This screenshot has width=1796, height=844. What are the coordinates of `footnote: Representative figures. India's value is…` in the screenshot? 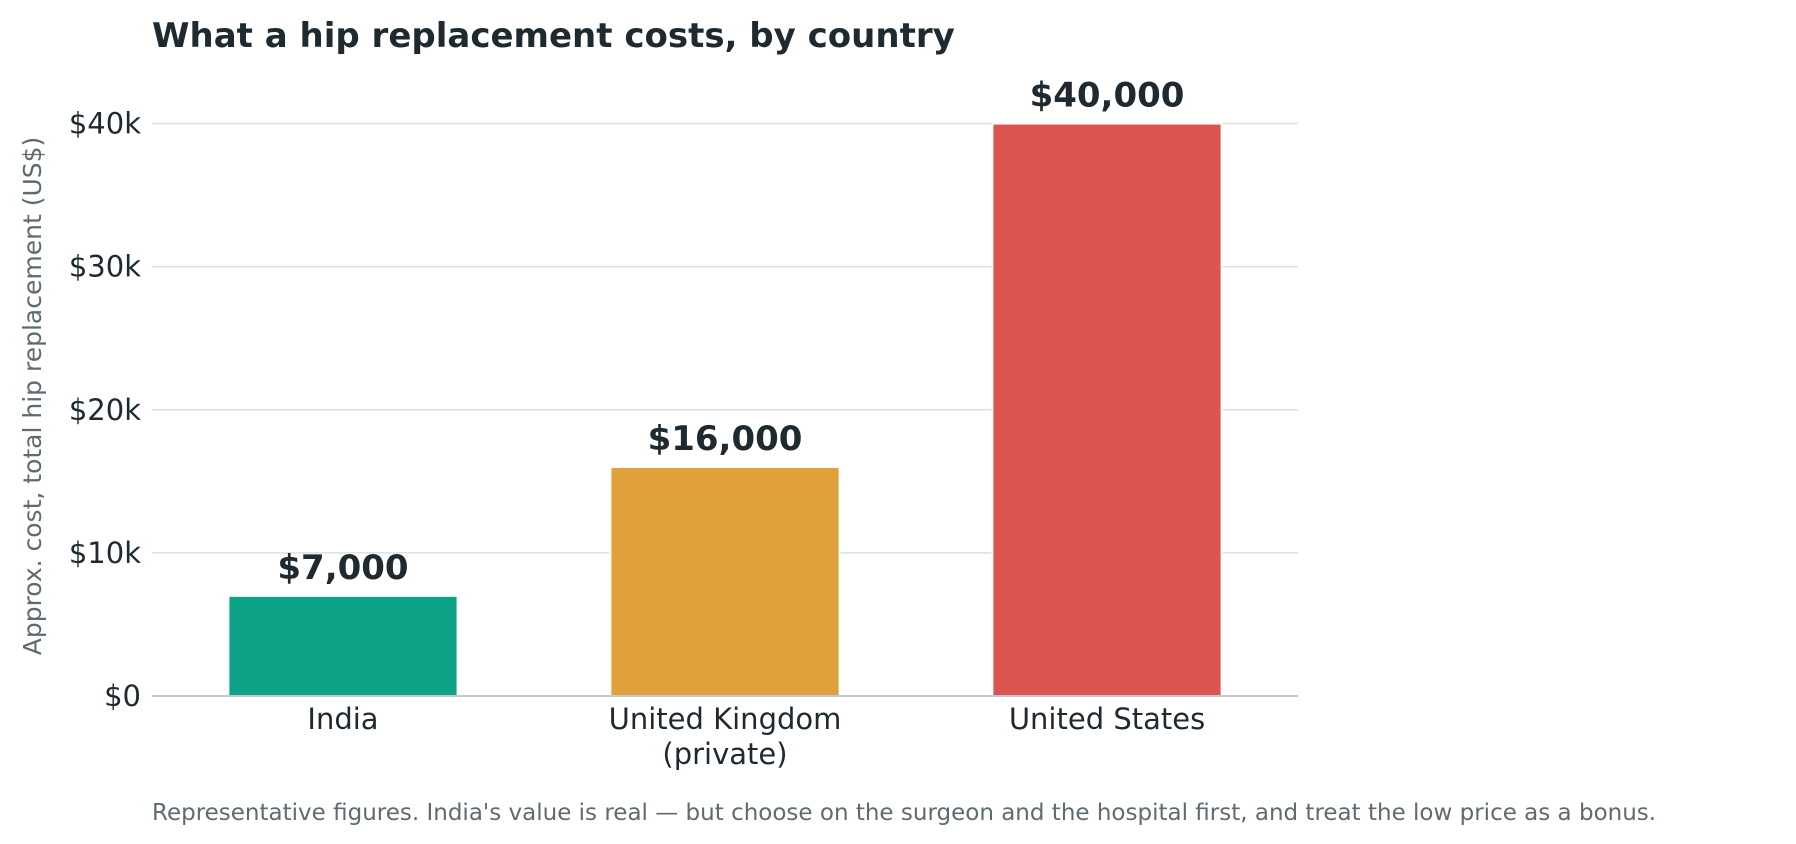 It's located at (904, 813).